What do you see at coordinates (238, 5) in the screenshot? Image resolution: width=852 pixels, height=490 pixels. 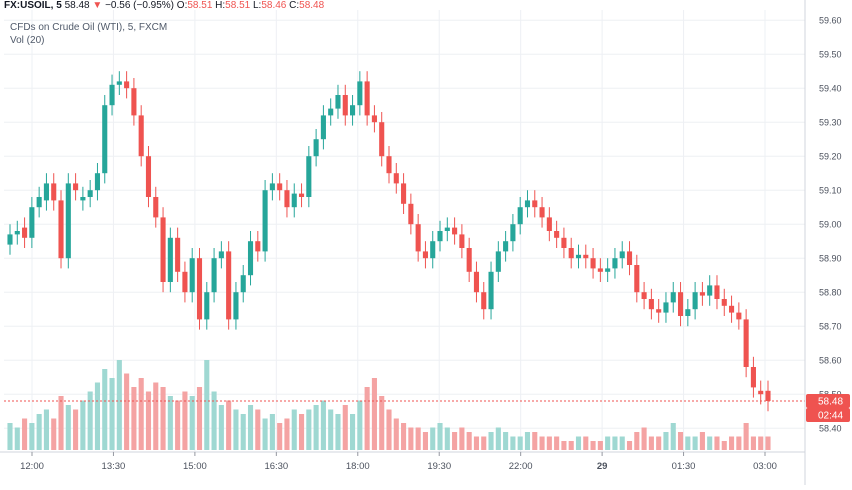 I see `high-value: 58.51` at bounding box center [238, 5].